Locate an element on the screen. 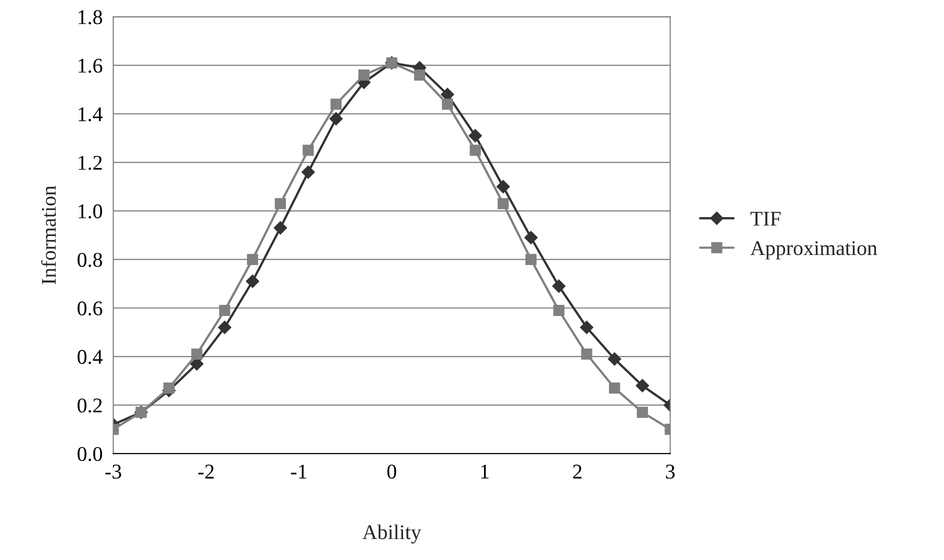 This screenshot has height=560, width=944. y-tick-label: 0.8 is located at coordinates (90, 259).